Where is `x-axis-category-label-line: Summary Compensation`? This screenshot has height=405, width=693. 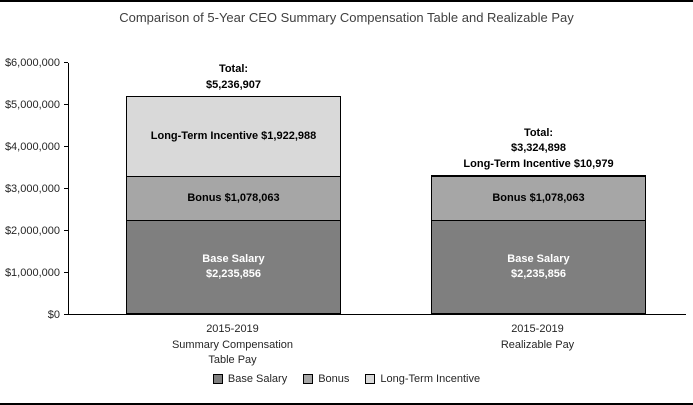 x-axis-category-label-line: Summary Compensation is located at coordinates (232, 344).